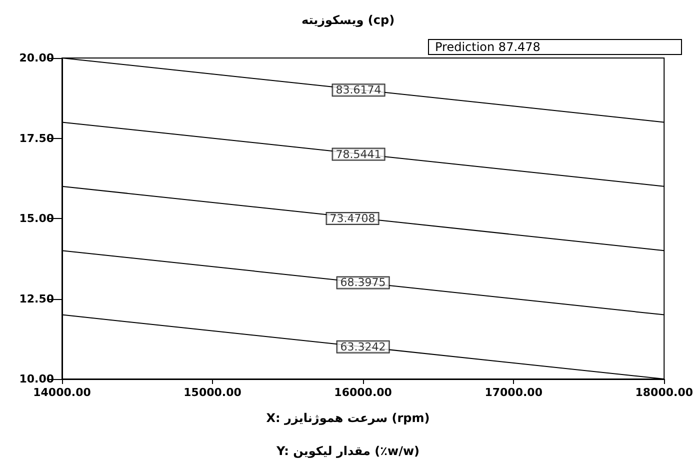 This screenshot has height=475, width=696. What do you see at coordinates (664, 392) in the screenshot?
I see `x-tick-label: 18000.00` at bounding box center [664, 392].